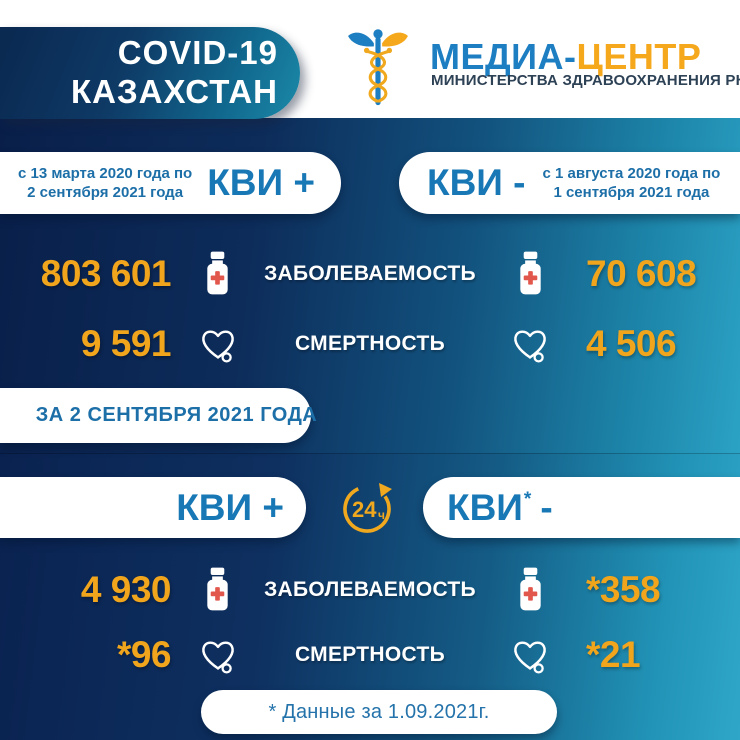  Describe the element at coordinates (503, 56) in the screenshot. I see `brand-name-primary: МЕДИА-` at that location.